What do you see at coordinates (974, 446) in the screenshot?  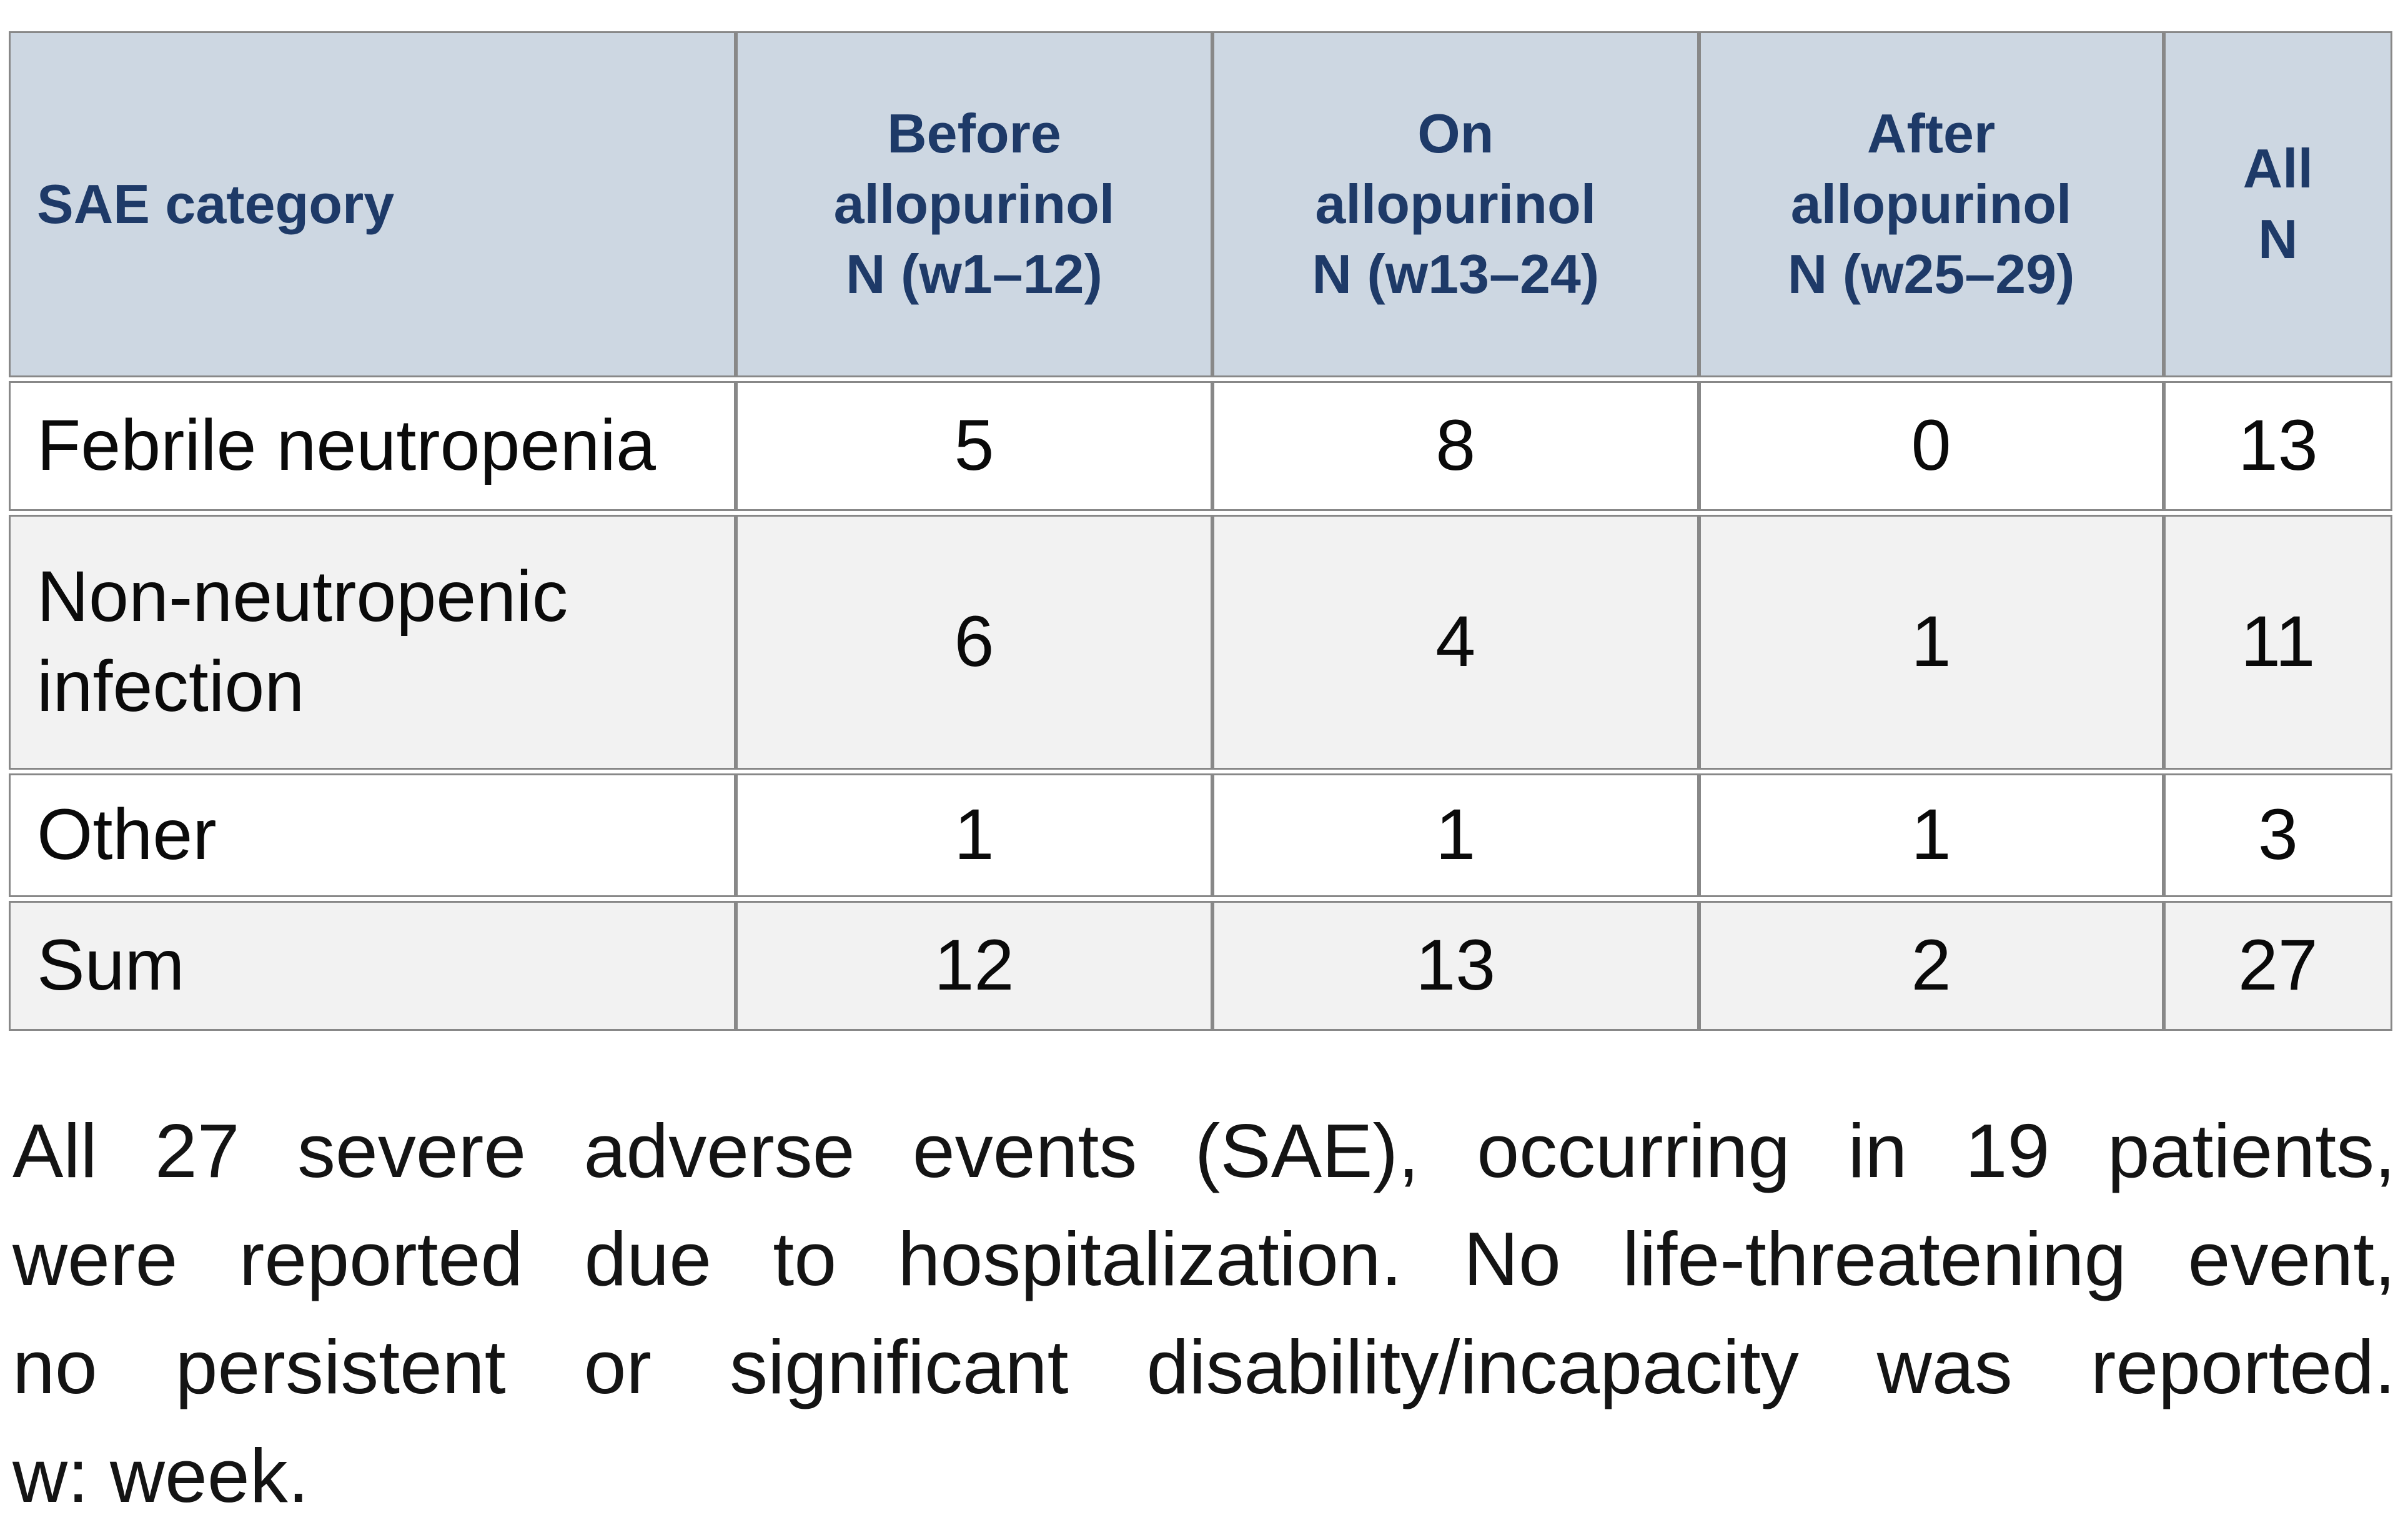 I see `cell-value: 5` at bounding box center [974, 446].